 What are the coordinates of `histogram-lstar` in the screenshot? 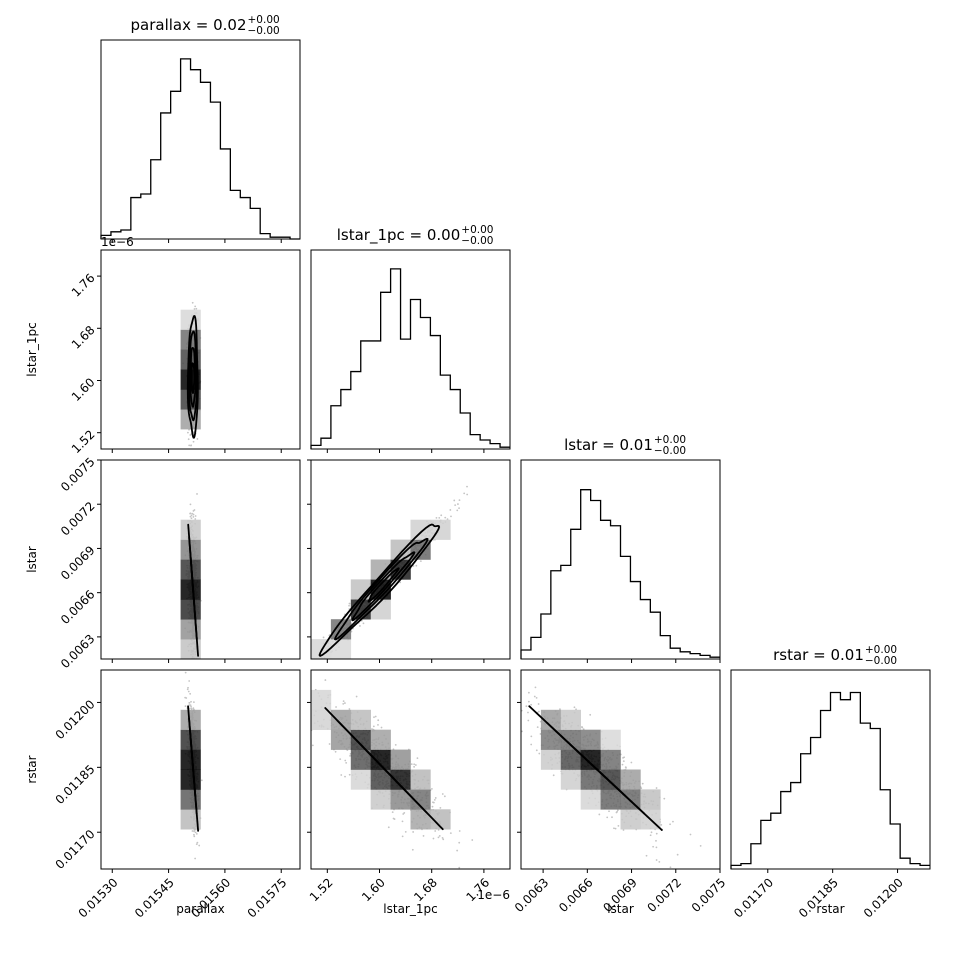 It's located at (620, 574).